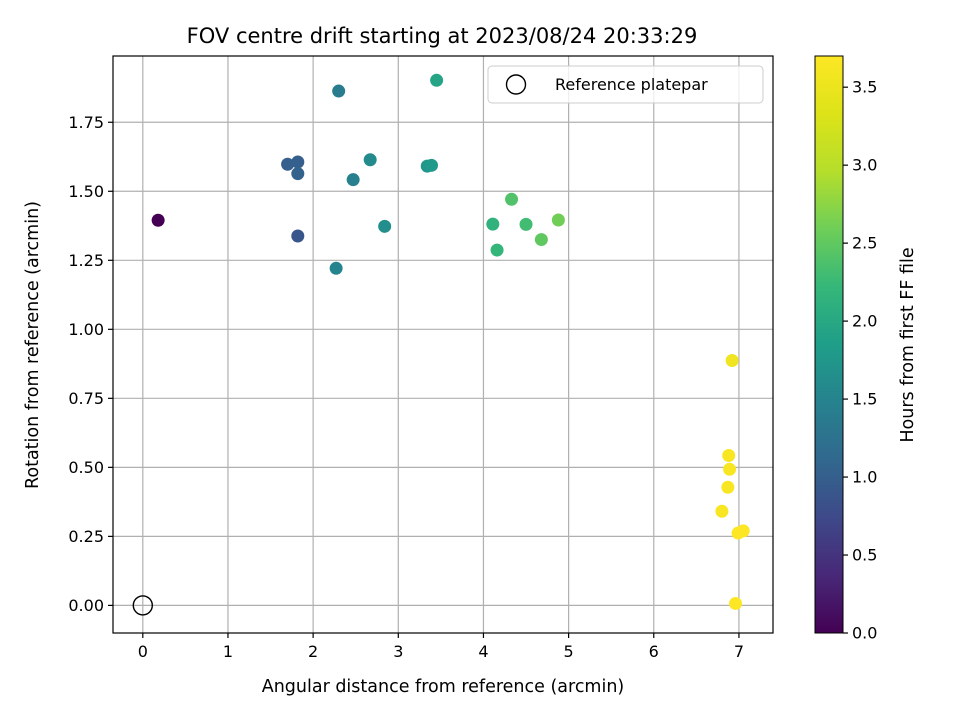 Image resolution: width=960 pixels, height=720 pixels. I want to click on y-axis-ticks: 0.00 0.25 0.50 0.75 1.00 1.25 1.50 1.75, so click(90, 364).